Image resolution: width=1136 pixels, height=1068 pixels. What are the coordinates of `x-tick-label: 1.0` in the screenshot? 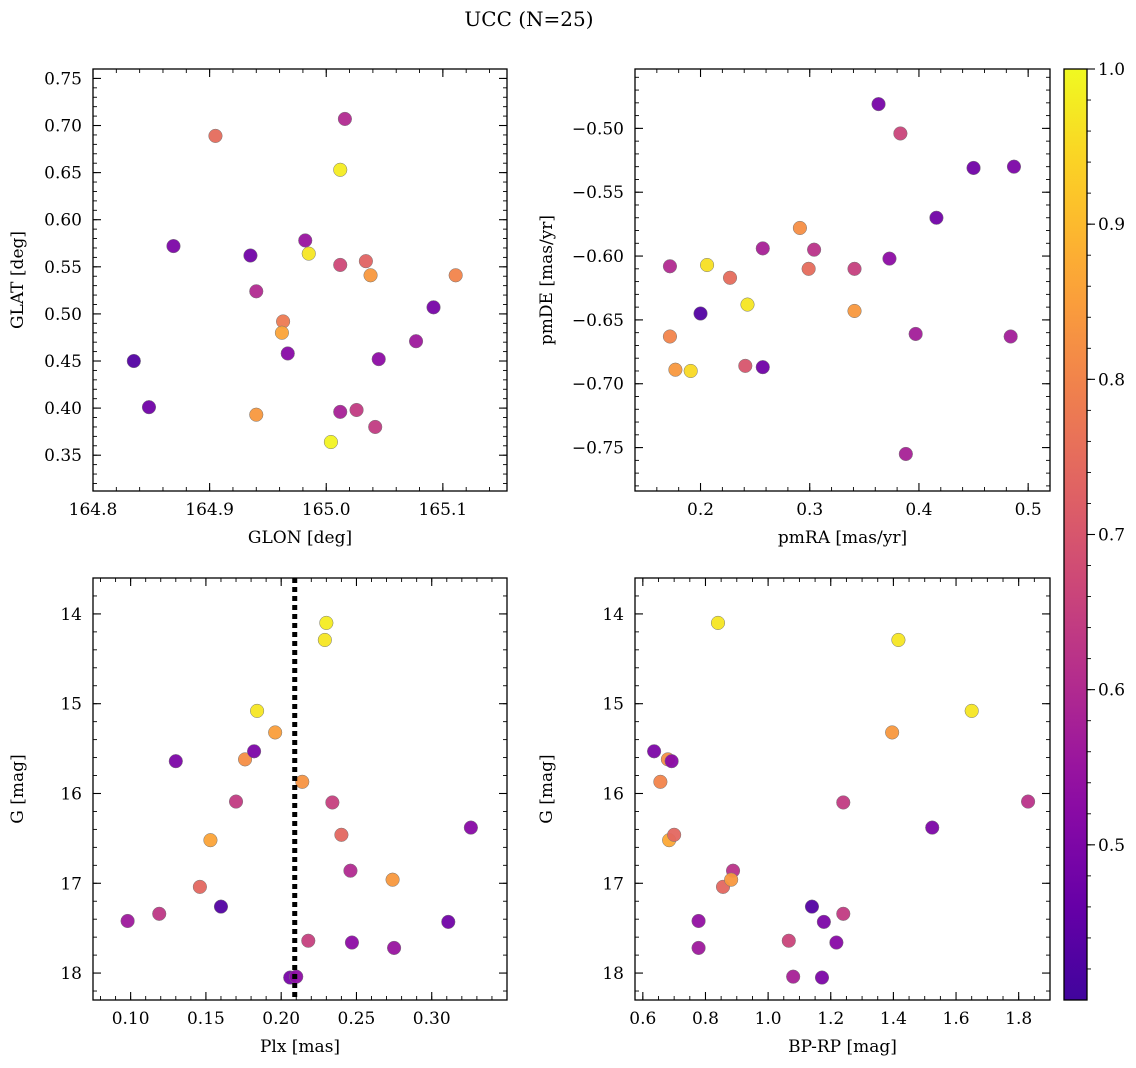 It's located at (768, 1019).